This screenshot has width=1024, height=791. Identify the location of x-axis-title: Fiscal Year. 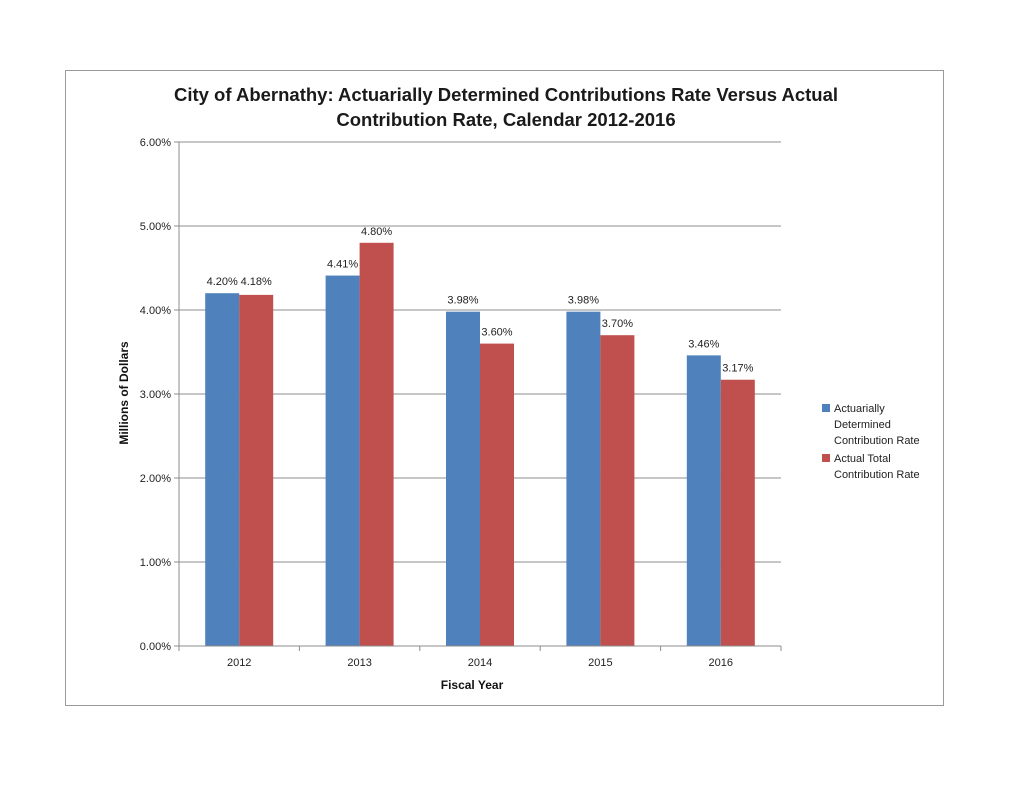
(472, 685).